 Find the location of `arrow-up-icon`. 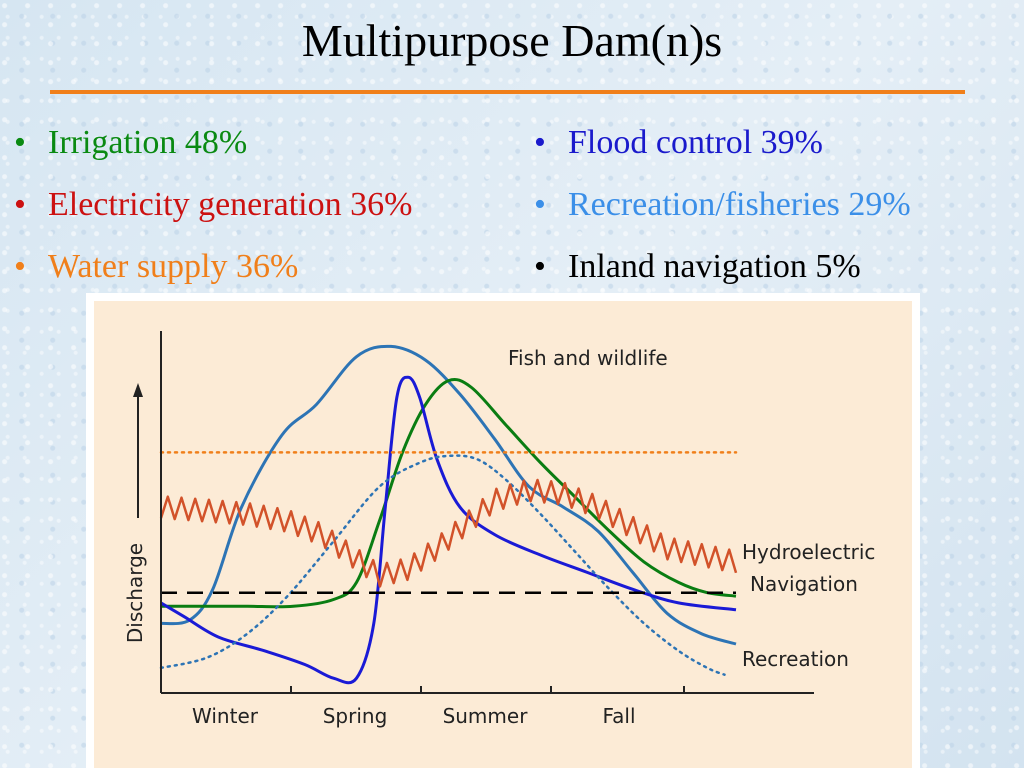

arrow-up-icon is located at coordinates (138, 390).